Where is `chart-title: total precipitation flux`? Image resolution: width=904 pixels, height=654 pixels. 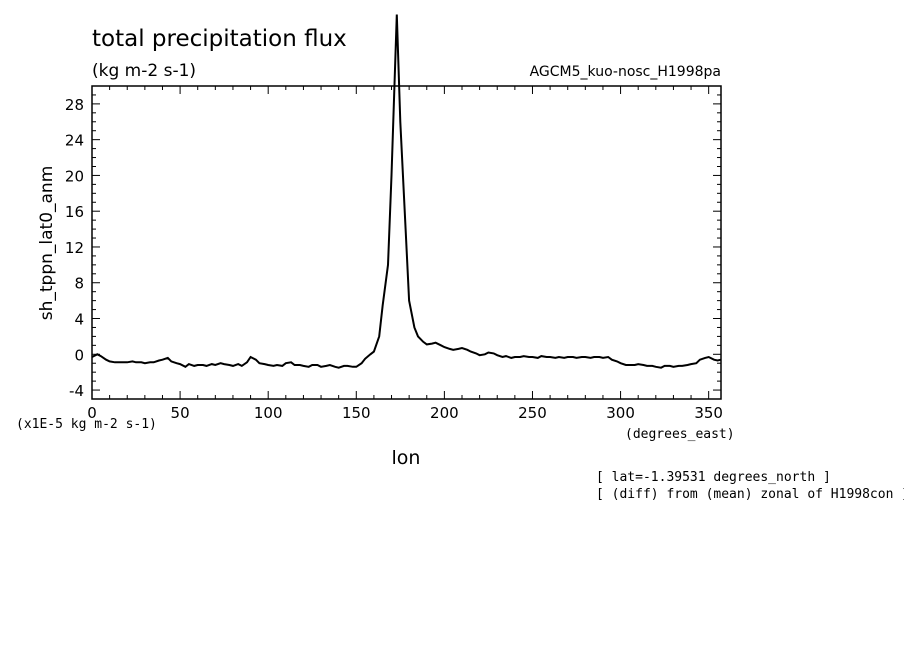
chart-title: total precipitation flux is located at coordinates (219, 39).